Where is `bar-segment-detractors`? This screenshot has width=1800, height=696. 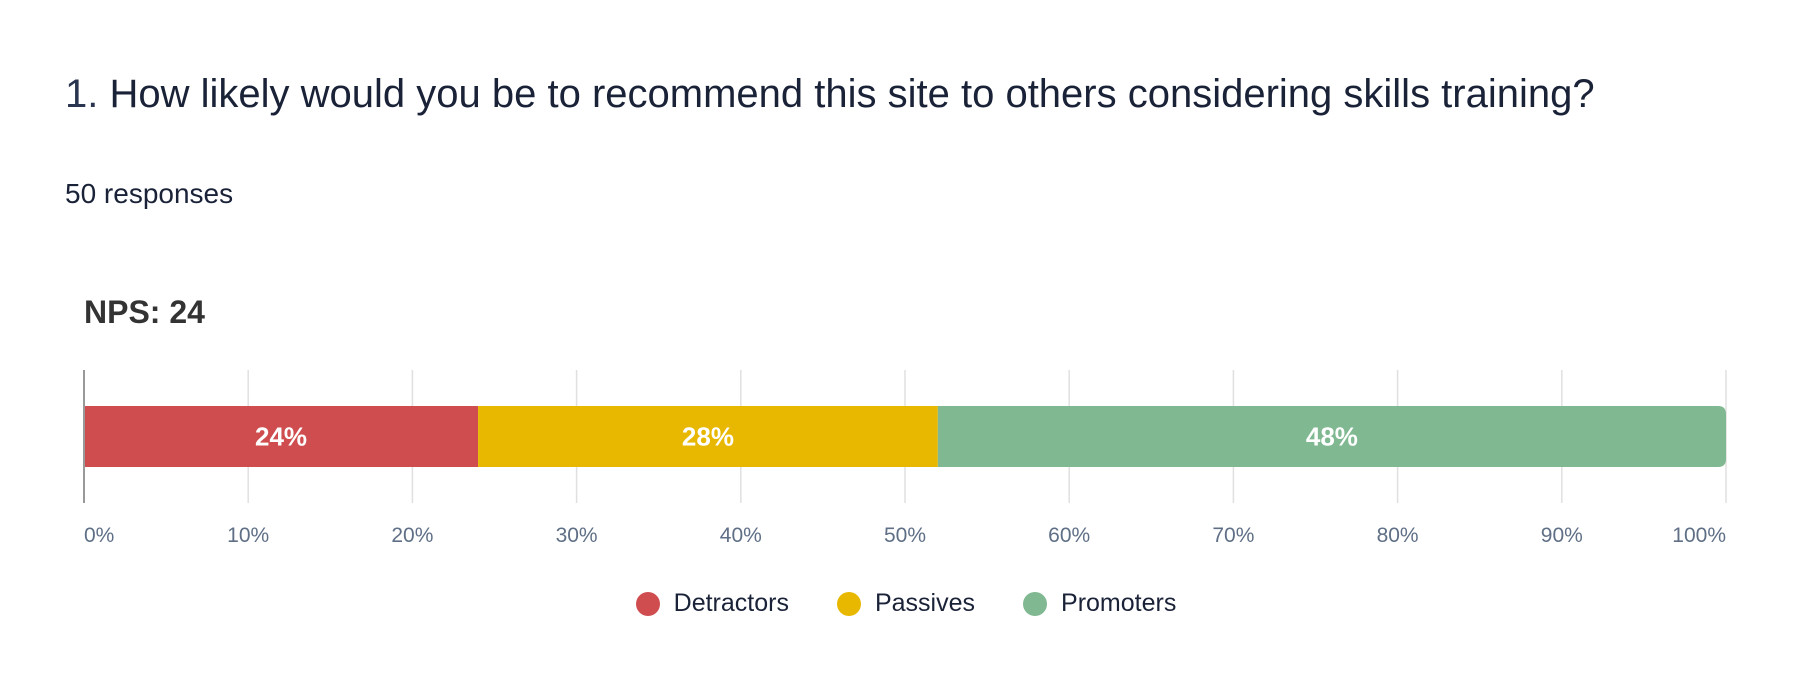
bar-segment-detractors is located at coordinates (281, 436).